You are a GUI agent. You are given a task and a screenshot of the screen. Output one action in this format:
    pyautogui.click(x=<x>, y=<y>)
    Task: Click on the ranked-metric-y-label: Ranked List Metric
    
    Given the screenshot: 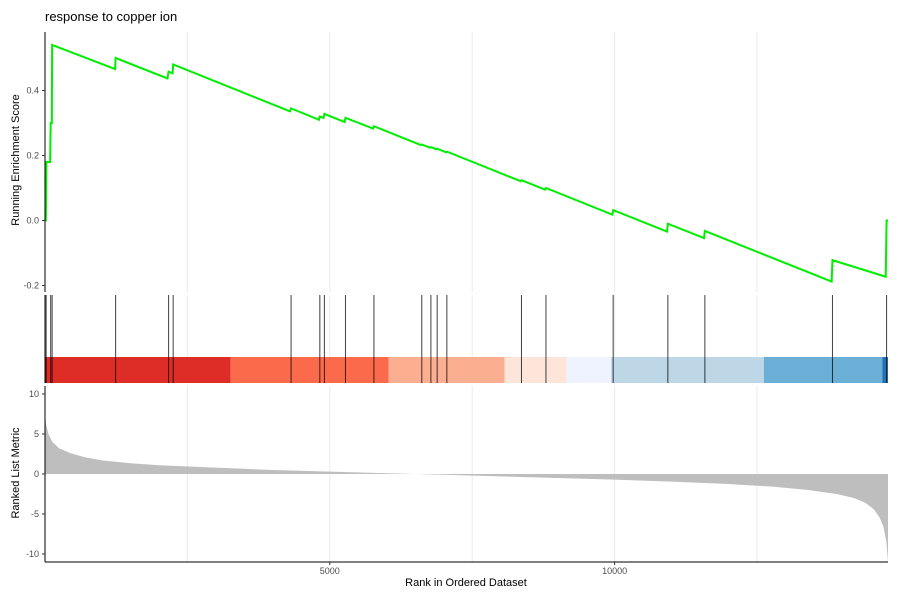 What is the action you would take?
    pyautogui.click(x=16, y=473)
    